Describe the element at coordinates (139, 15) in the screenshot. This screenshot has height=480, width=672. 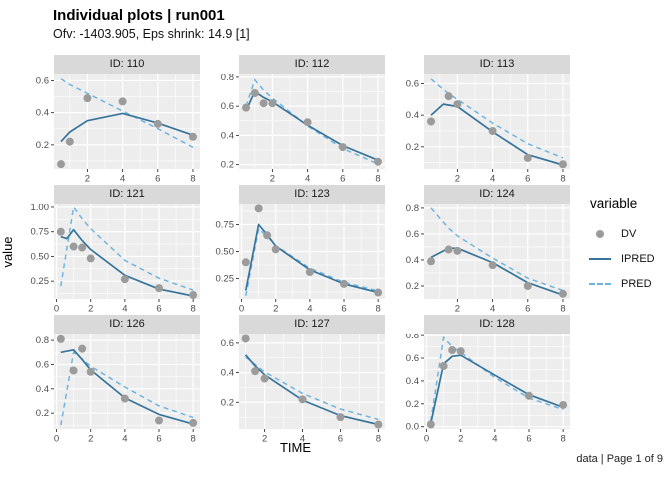
I see `page-title: Individual plots | run001` at that location.